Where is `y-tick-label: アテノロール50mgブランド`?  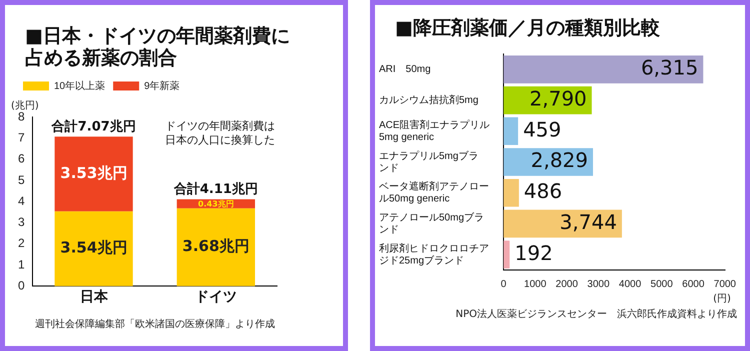 y-tick-label: アテノロール50mgブランド is located at coordinates (431, 223).